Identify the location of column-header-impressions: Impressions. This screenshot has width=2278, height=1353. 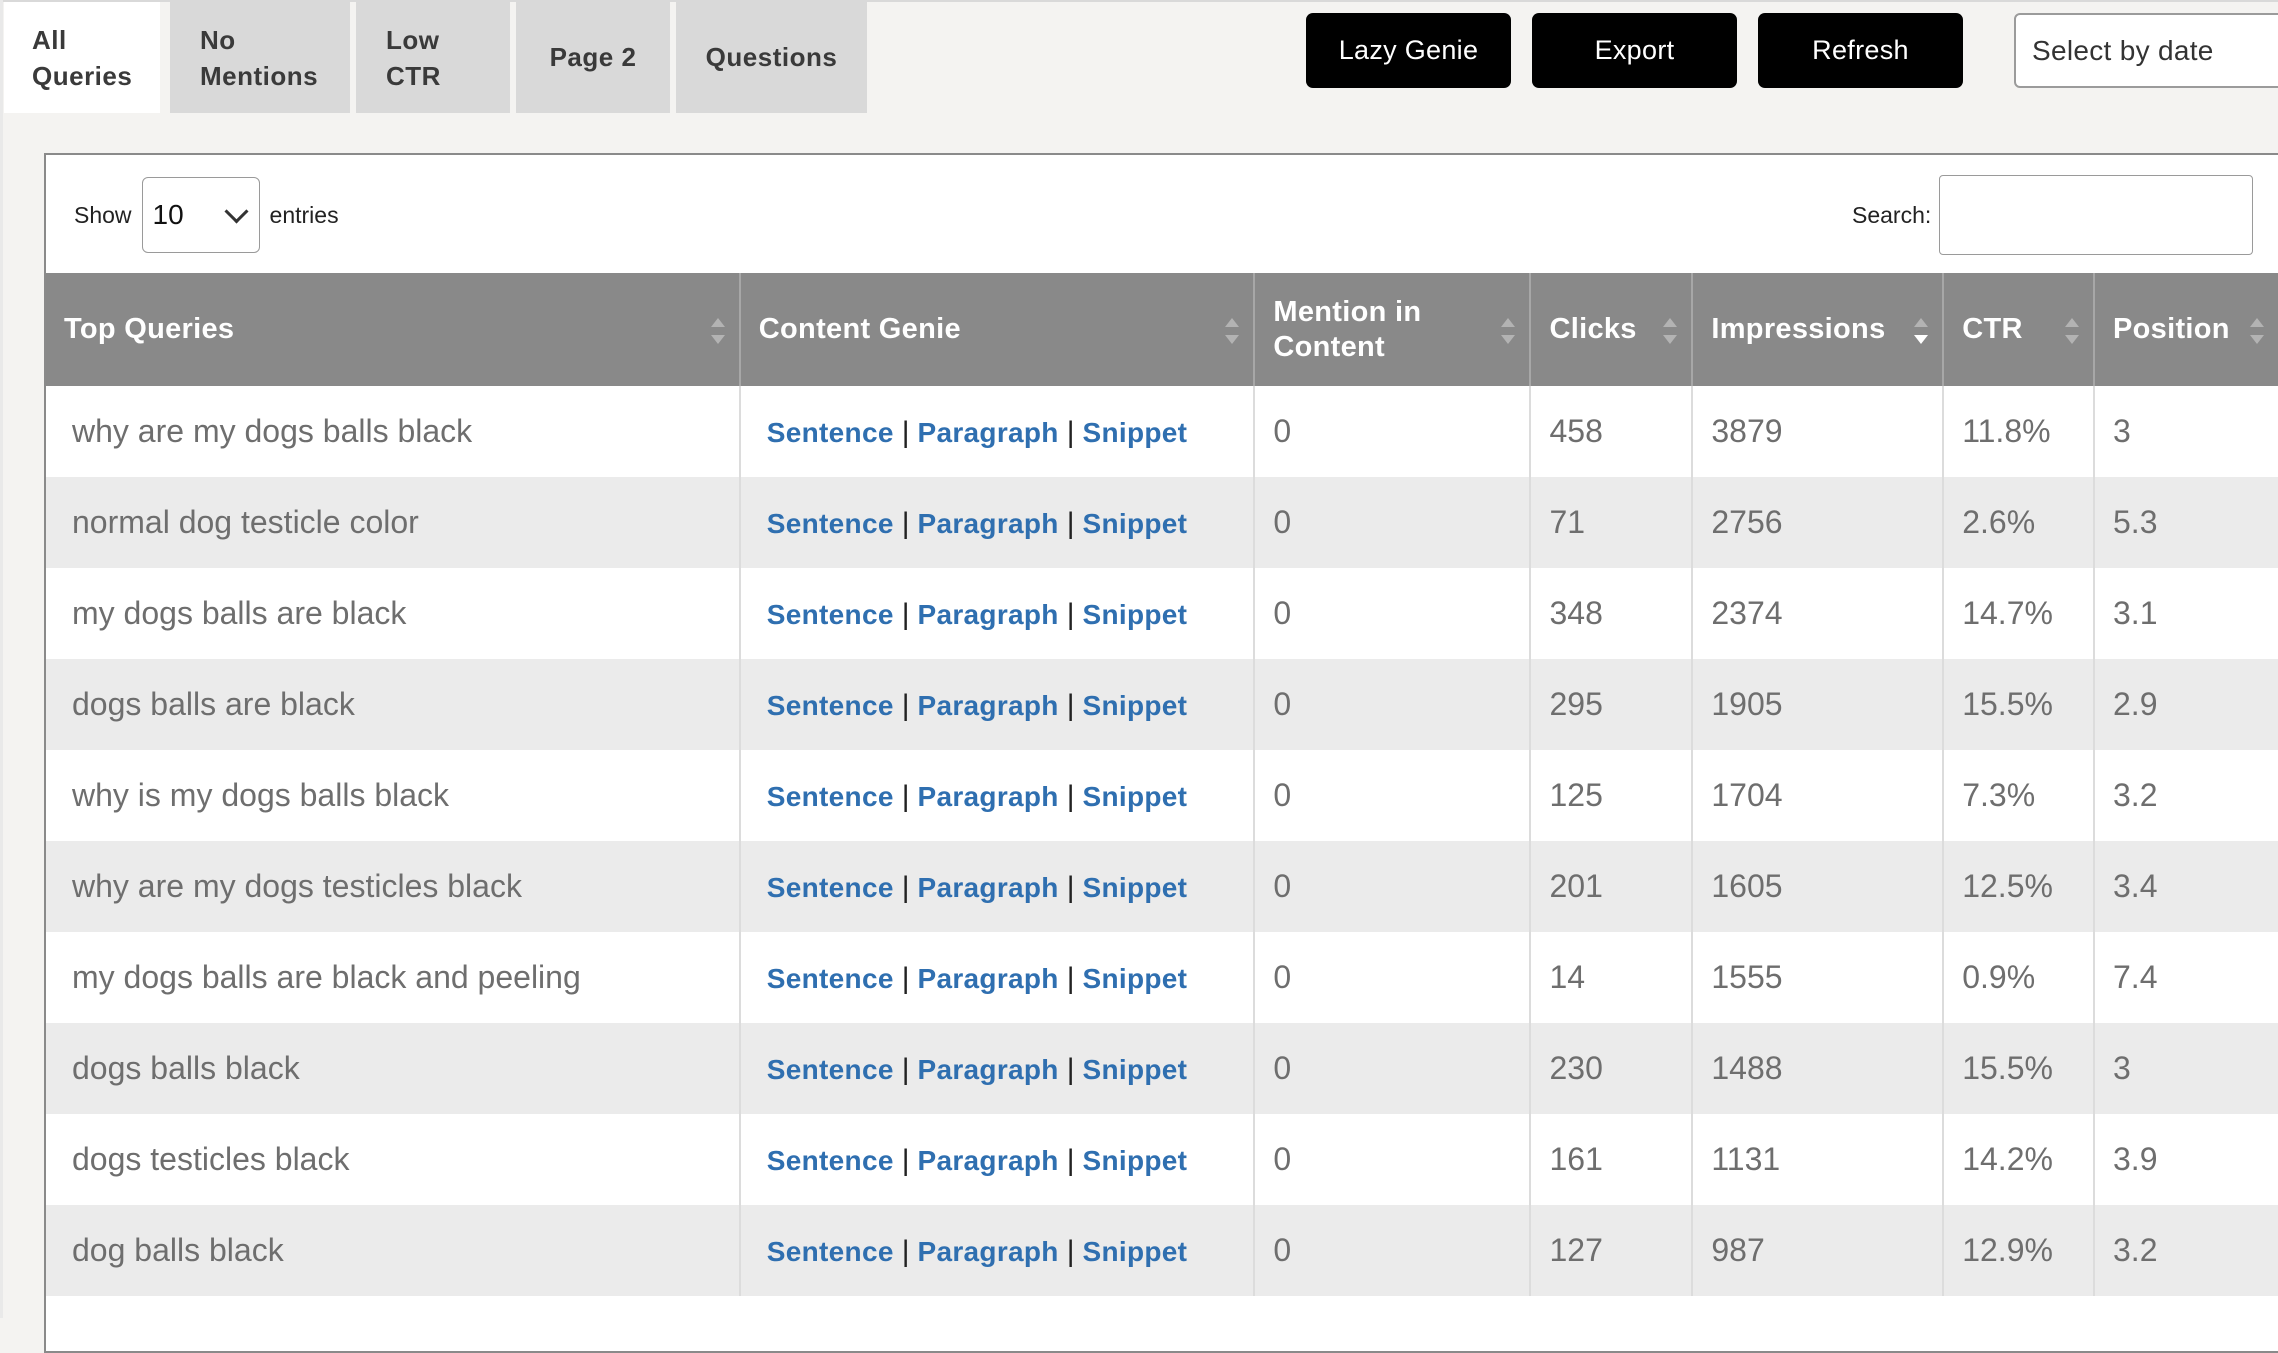
(1818, 329).